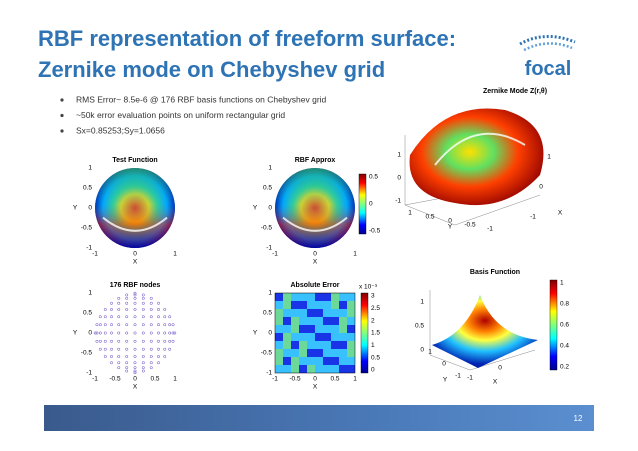 The height and width of the screenshot is (451, 638). I want to click on plot-panel: 176 RBF nodes 1 0.5 0 -0.5 -1-1 -0.5 0 0.5 1 X Y, so click(125, 336).